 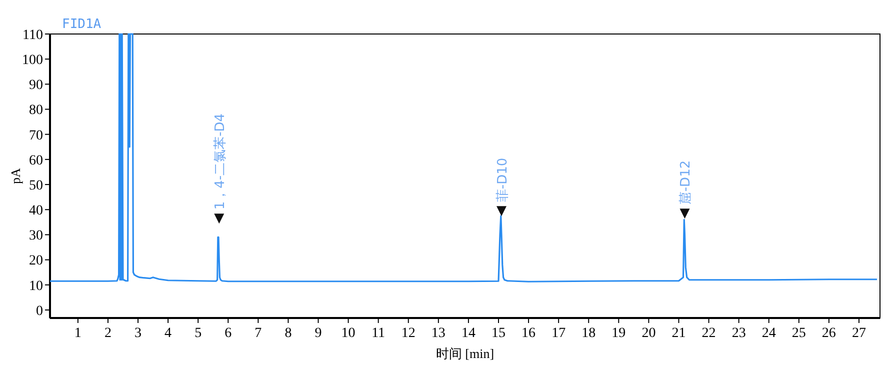 I want to click on x-tick-label: 9, so click(x=318, y=333).